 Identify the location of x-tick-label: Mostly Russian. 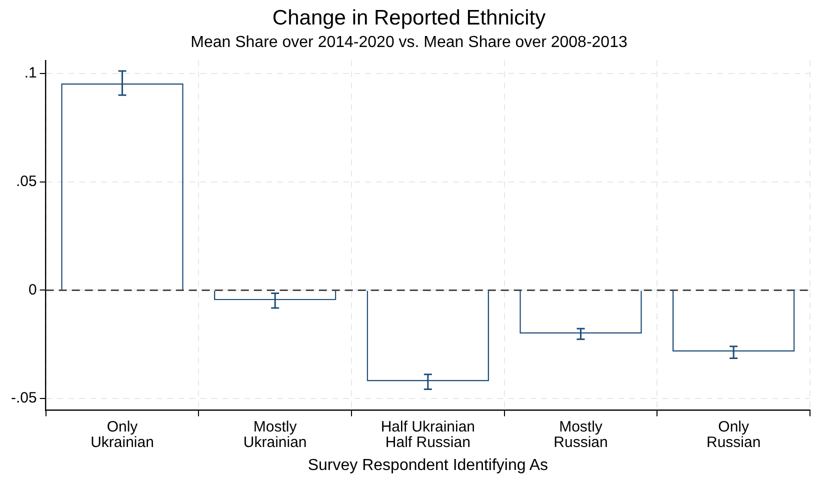
(581, 435).